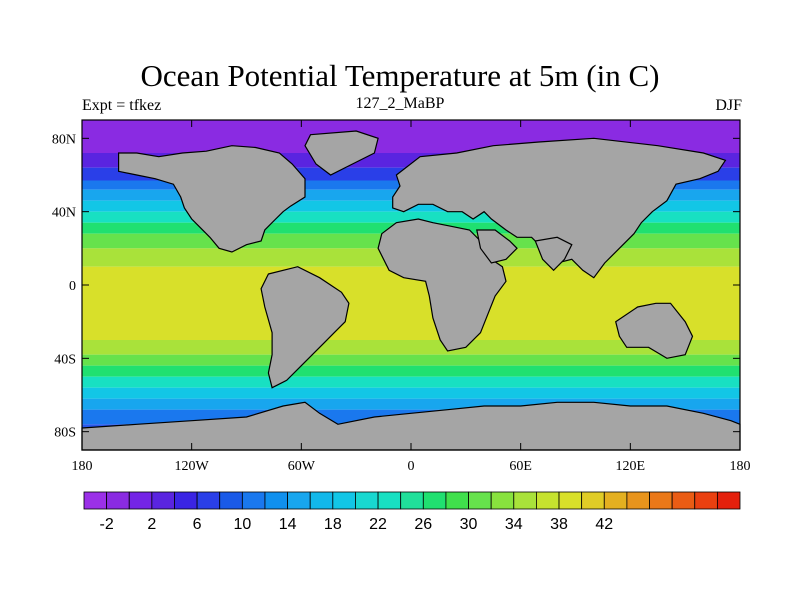 The image size is (800, 600). I want to click on experiment-label: Expt = tfkez, so click(122, 105).